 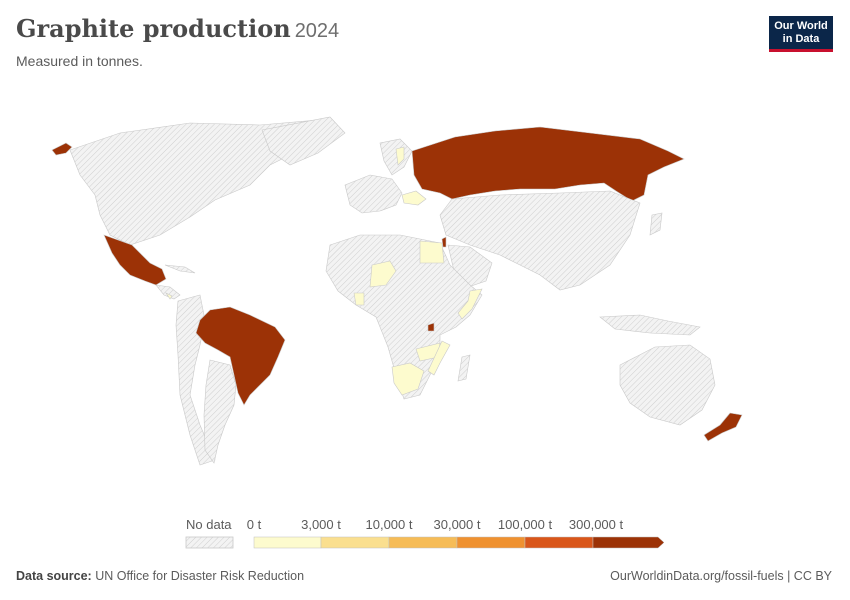 I want to click on title-text: Graphite production, so click(x=153, y=28).